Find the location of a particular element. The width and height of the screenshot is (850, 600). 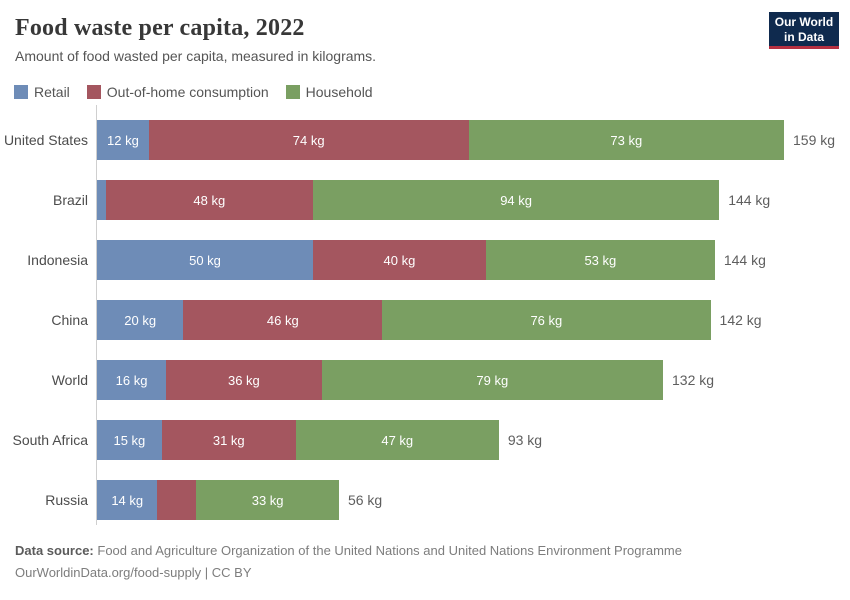

segment-value-label: 20 kg is located at coordinates (140, 320).